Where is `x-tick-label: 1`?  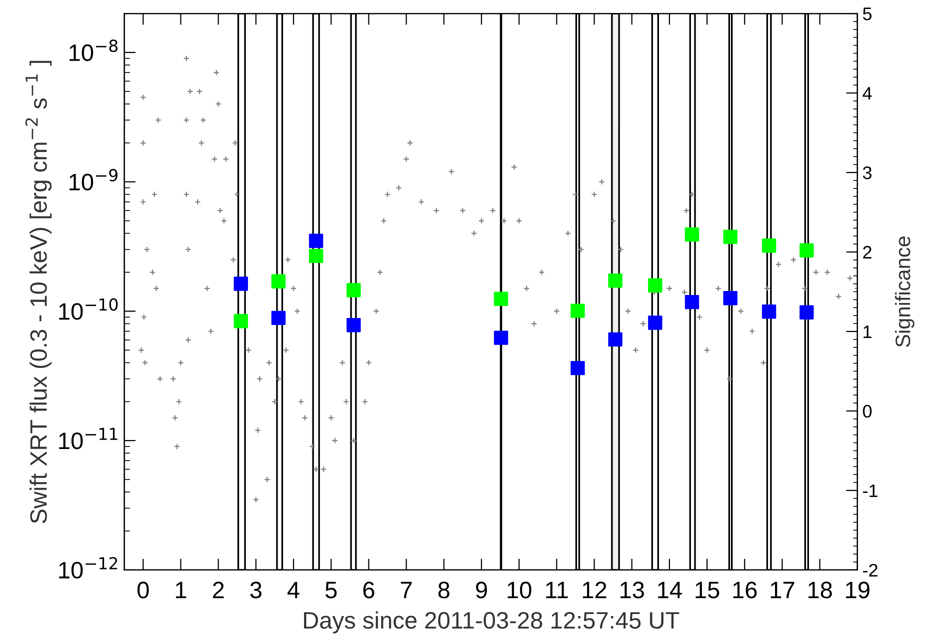 x-tick-label: 1 is located at coordinates (181, 590).